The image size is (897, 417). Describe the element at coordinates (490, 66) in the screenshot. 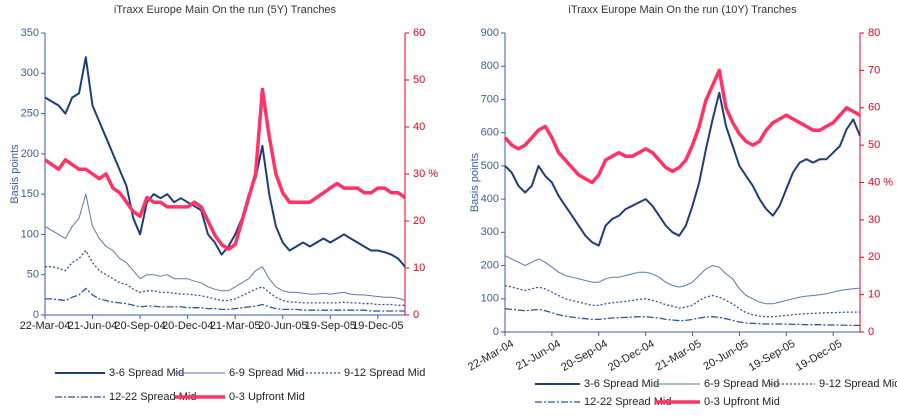

I see `y-tick-label: 800` at that location.